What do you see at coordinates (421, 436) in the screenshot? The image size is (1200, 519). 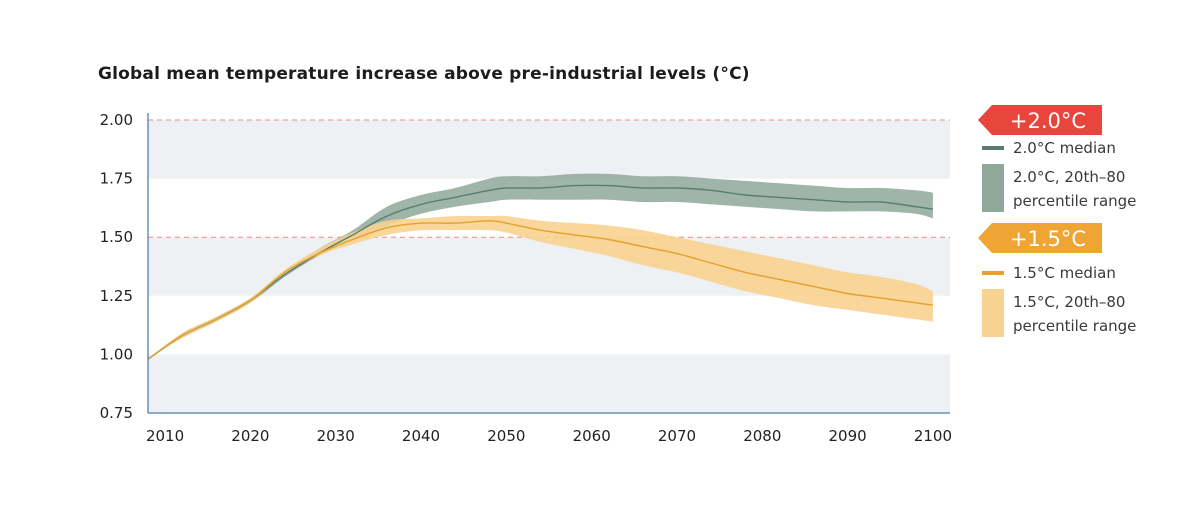 I see `x-tick-label: 2040` at bounding box center [421, 436].